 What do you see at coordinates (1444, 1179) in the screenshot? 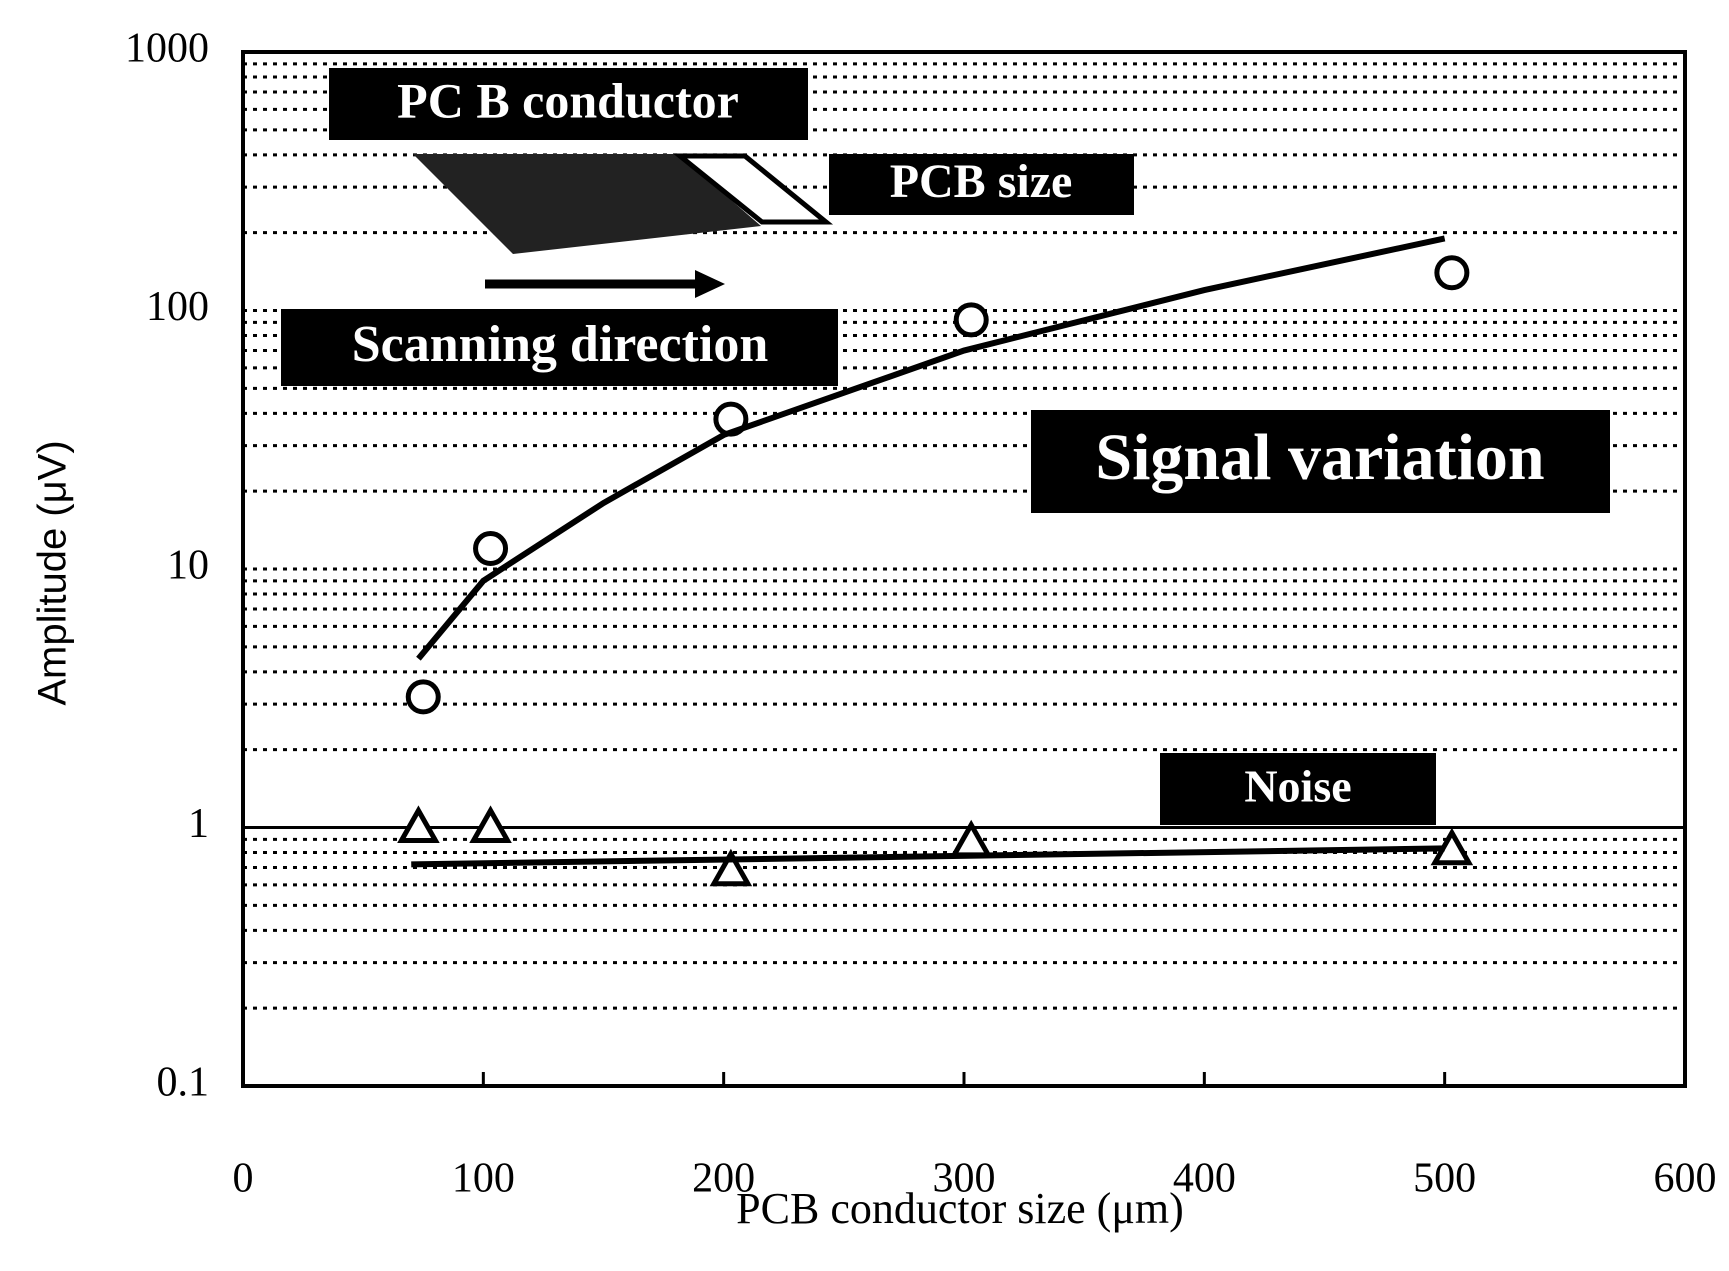
I see `x-tick-label: 500` at bounding box center [1444, 1179].